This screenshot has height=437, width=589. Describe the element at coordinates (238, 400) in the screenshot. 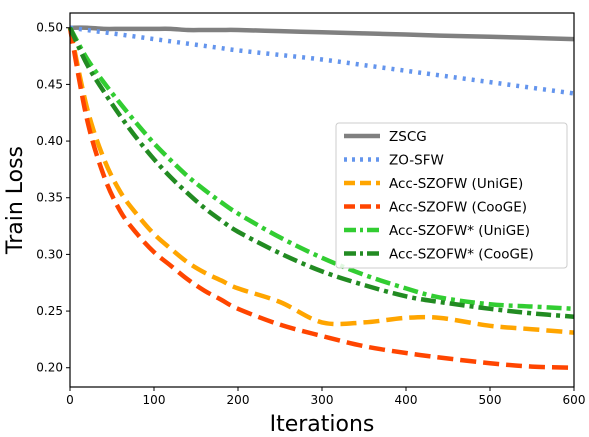

I see `x-tick-label: 200` at that location.